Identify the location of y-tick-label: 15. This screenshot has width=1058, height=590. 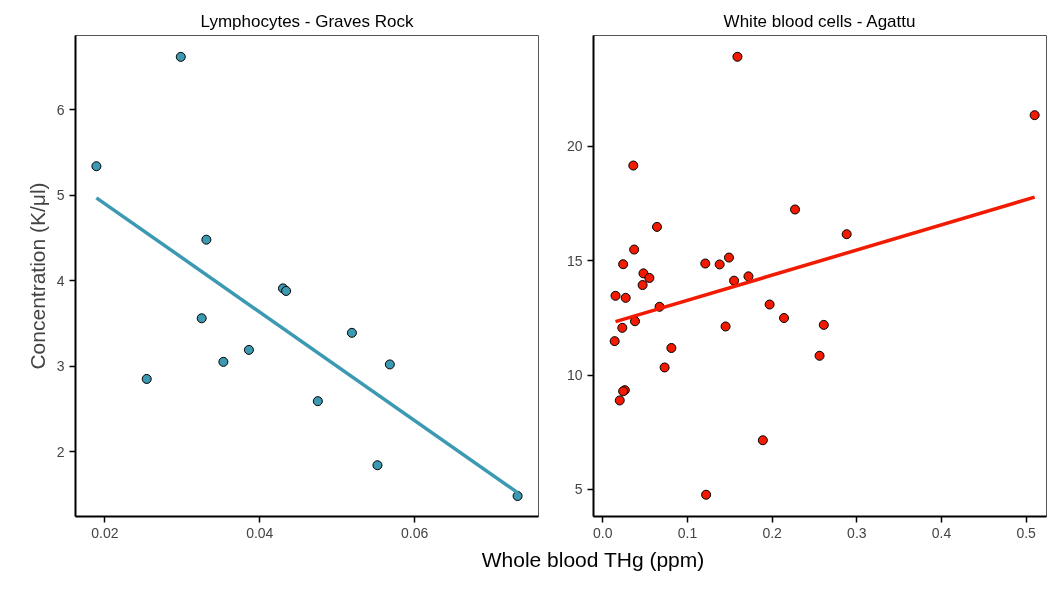
(574, 260).